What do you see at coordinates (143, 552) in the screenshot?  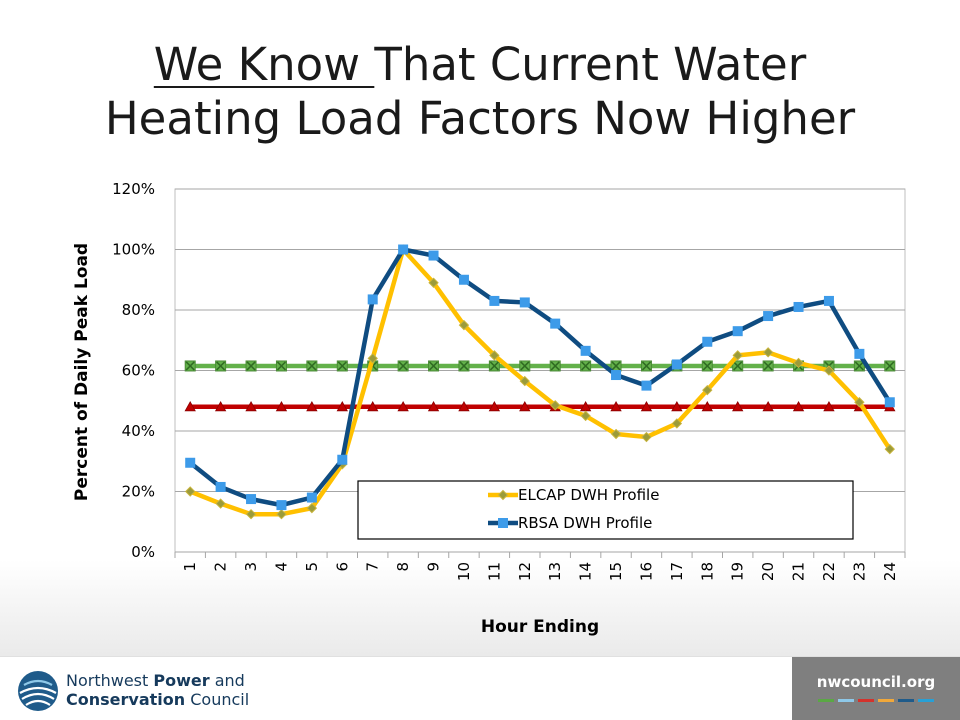 I see `y-tick-label: 0%` at bounding box center [143, 552].